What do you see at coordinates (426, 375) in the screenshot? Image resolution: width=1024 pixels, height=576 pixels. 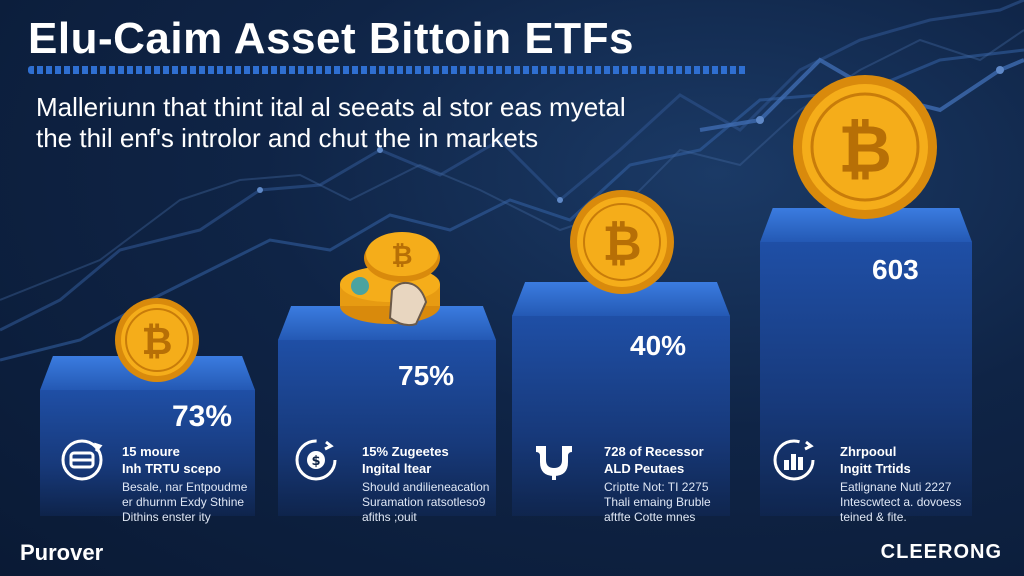 I see `pillar-2-value: 75%` at bounding box center [426, 375].